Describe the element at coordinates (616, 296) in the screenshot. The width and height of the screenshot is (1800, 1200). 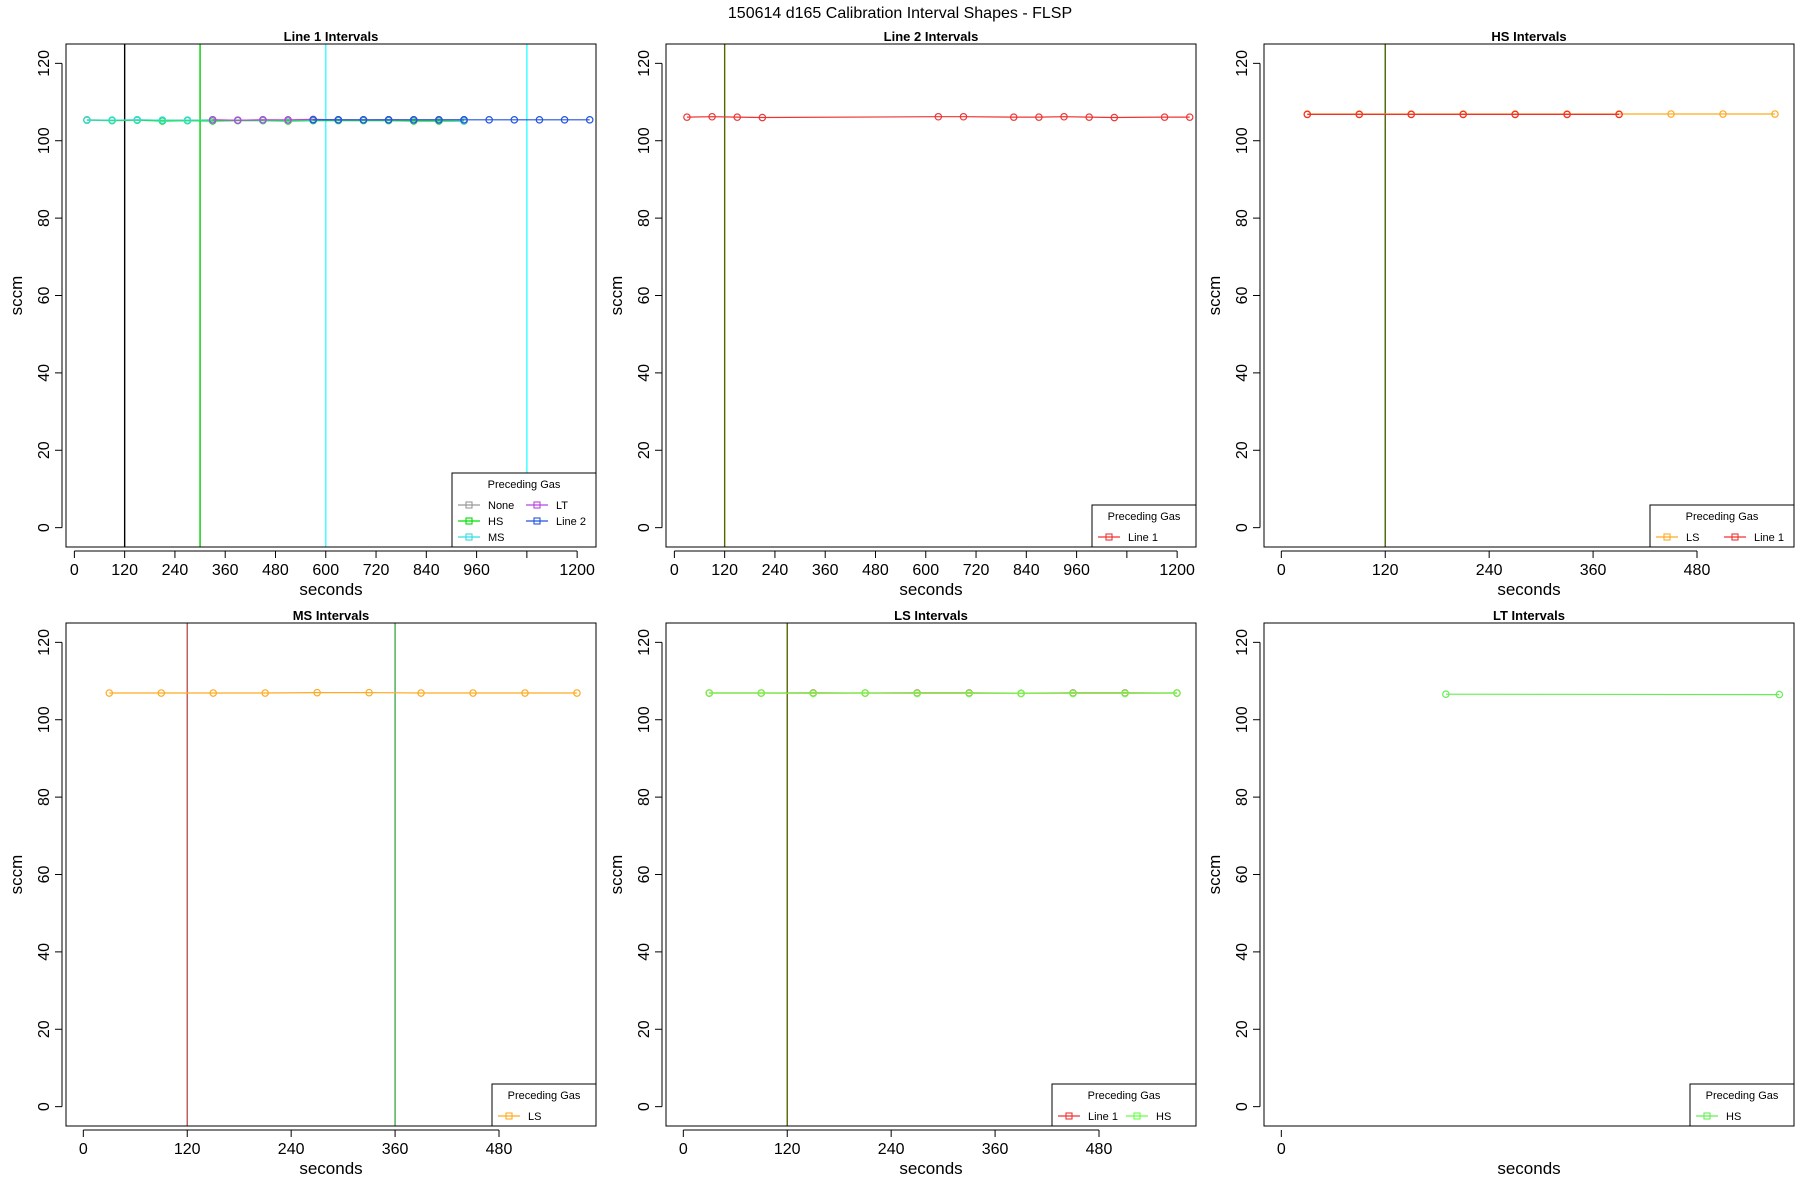
I see `chart-1-y-axis-label: sccm` at that location.